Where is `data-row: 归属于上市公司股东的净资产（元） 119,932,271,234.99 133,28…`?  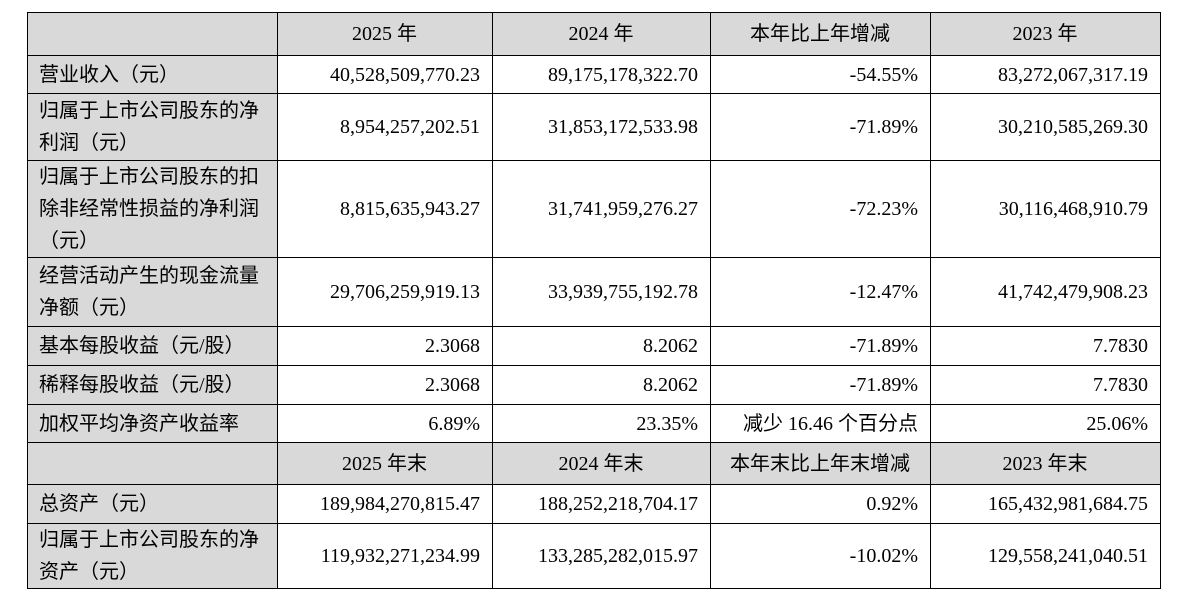
data-row: 归属于上市公司股东的净资产（元） 119,932,271,234.99 133,28… is located at coordinates (594, 556).